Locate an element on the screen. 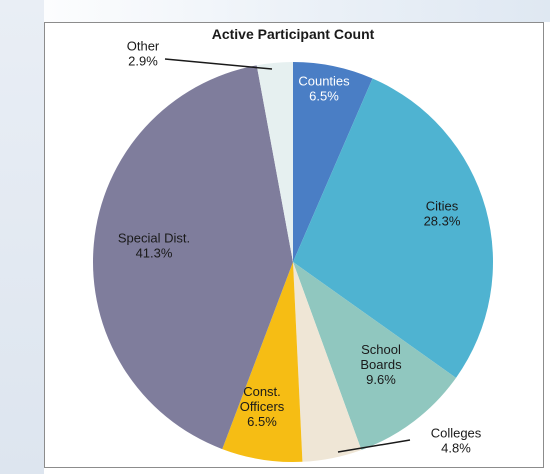 This screenshot has width=550, height=474. slice-category-school-boards: School is located at coordinates (381, 349).